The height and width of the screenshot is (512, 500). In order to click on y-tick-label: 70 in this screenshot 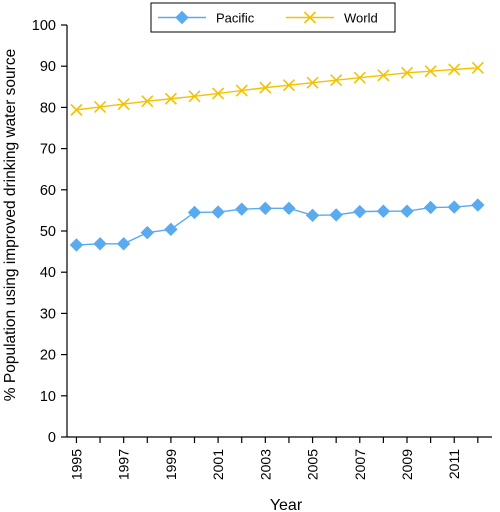, I will do `click(48, 150)`.